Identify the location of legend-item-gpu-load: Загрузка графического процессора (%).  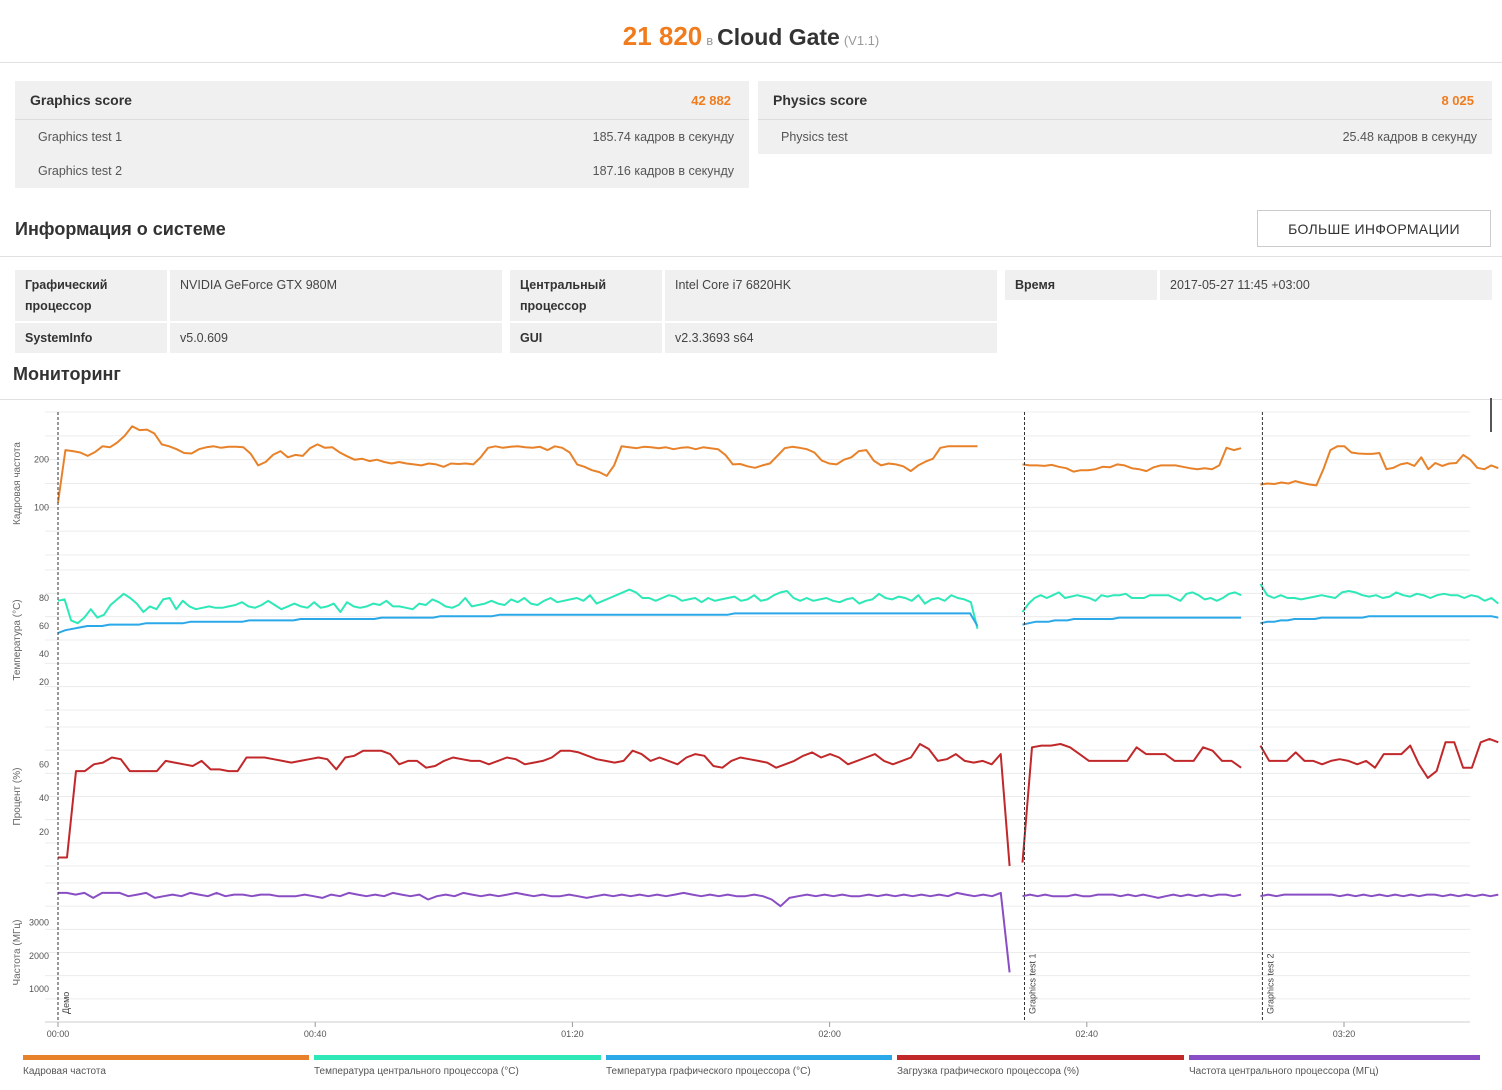
(1040, 1068).